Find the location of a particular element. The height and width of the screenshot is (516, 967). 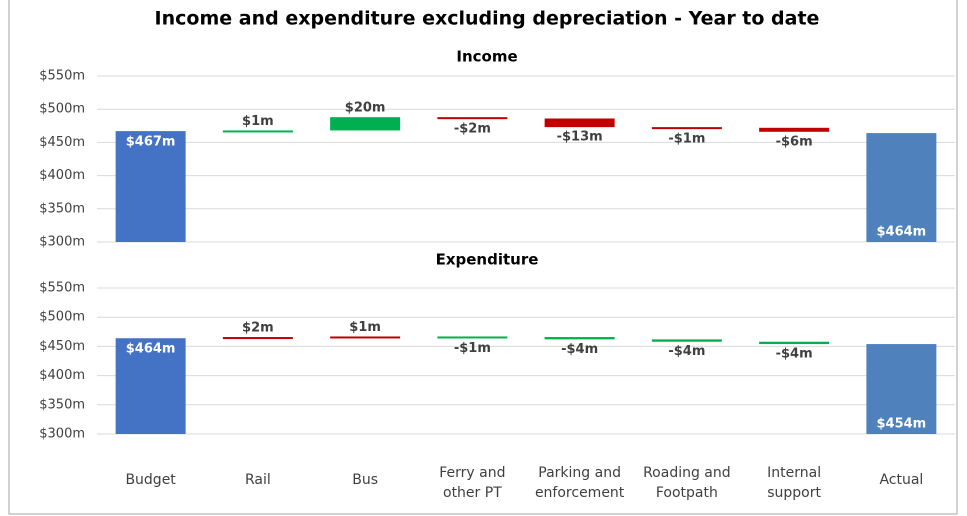

data-label: $454m is located at coordinates (902, 424).